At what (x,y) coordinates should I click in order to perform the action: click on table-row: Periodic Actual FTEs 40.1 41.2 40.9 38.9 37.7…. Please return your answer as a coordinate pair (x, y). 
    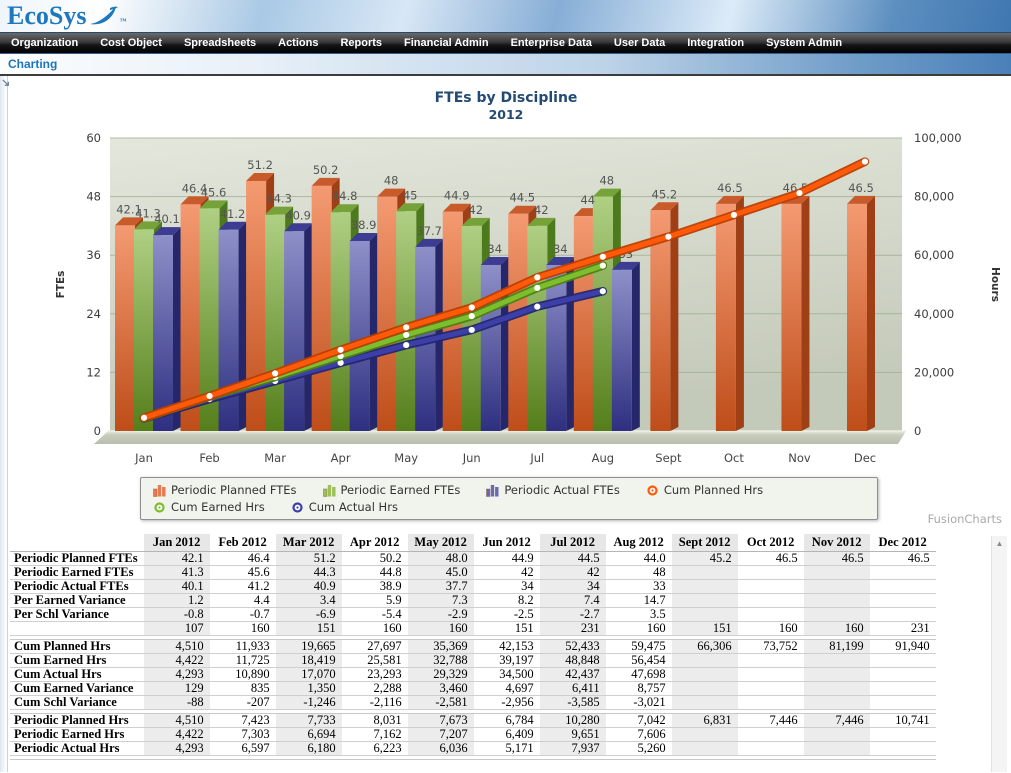
    Looking at the image, I should click on (473, 586).